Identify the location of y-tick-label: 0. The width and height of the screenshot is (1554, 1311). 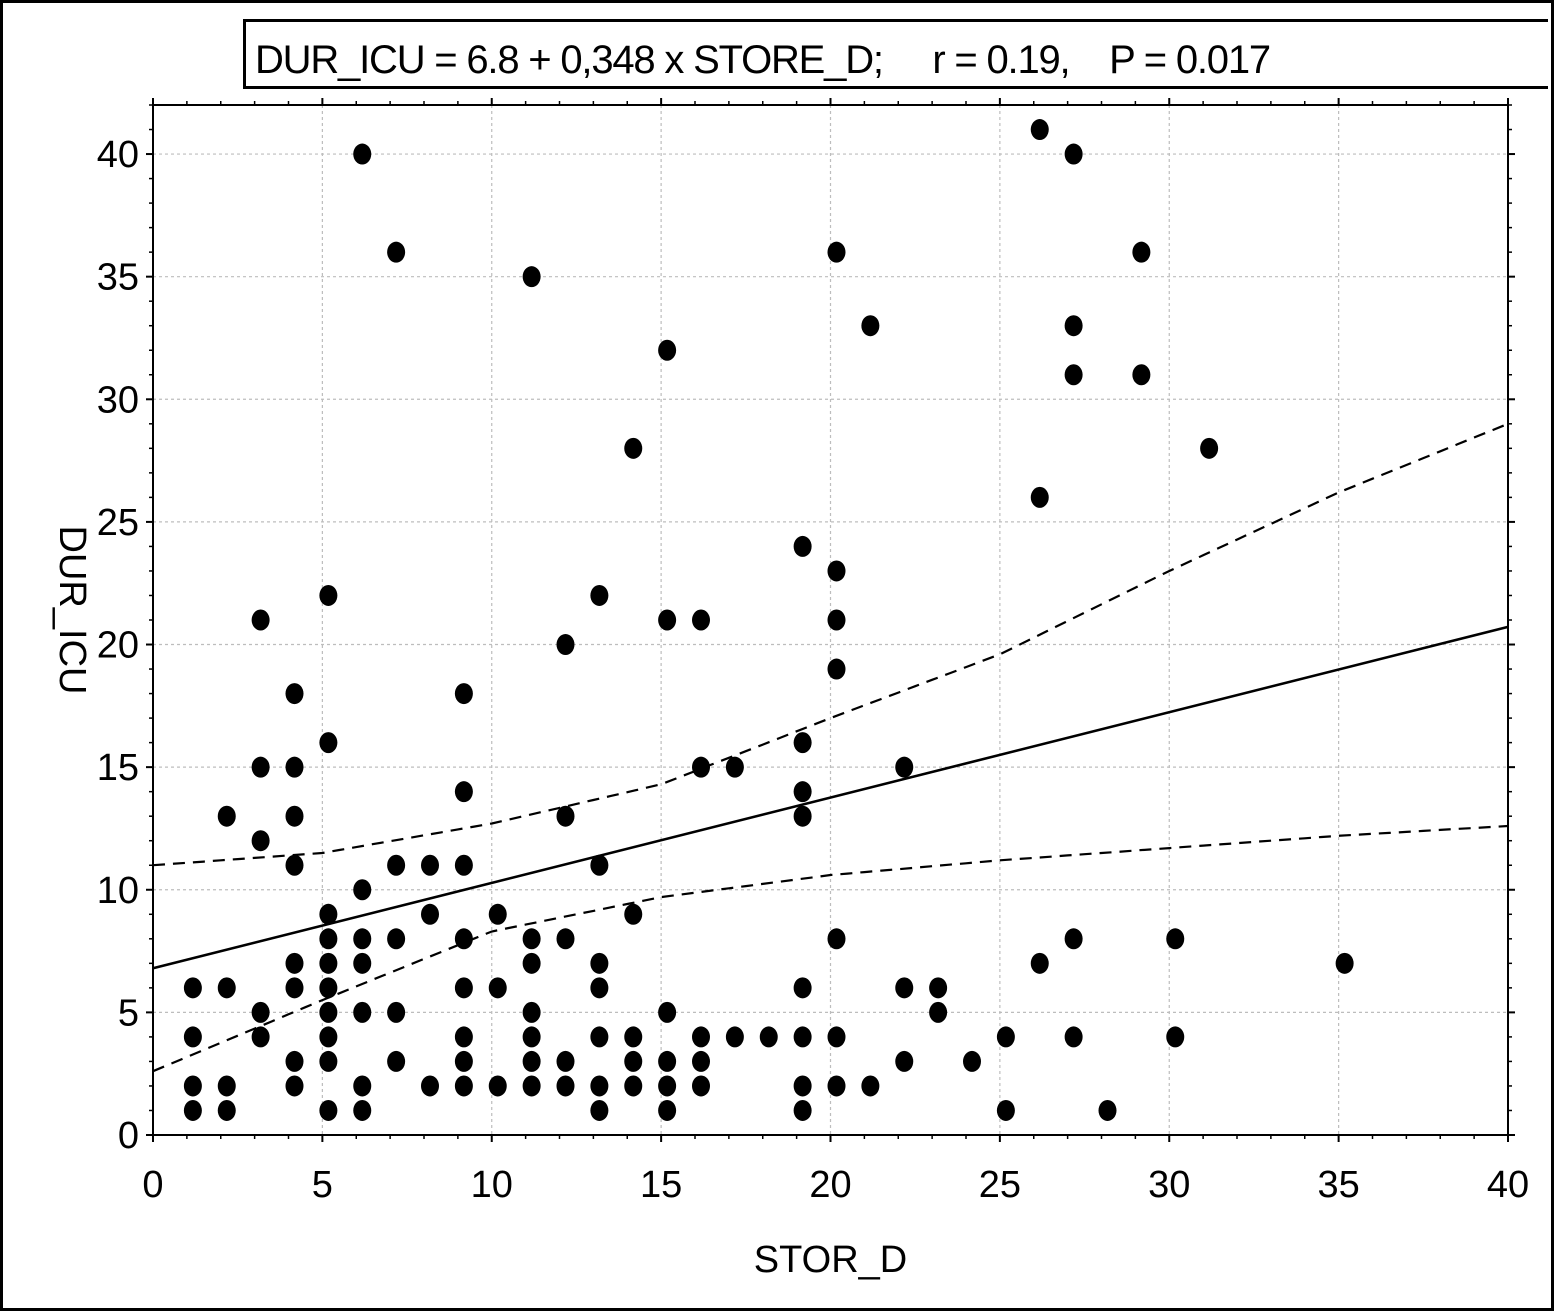
(128, 1136).